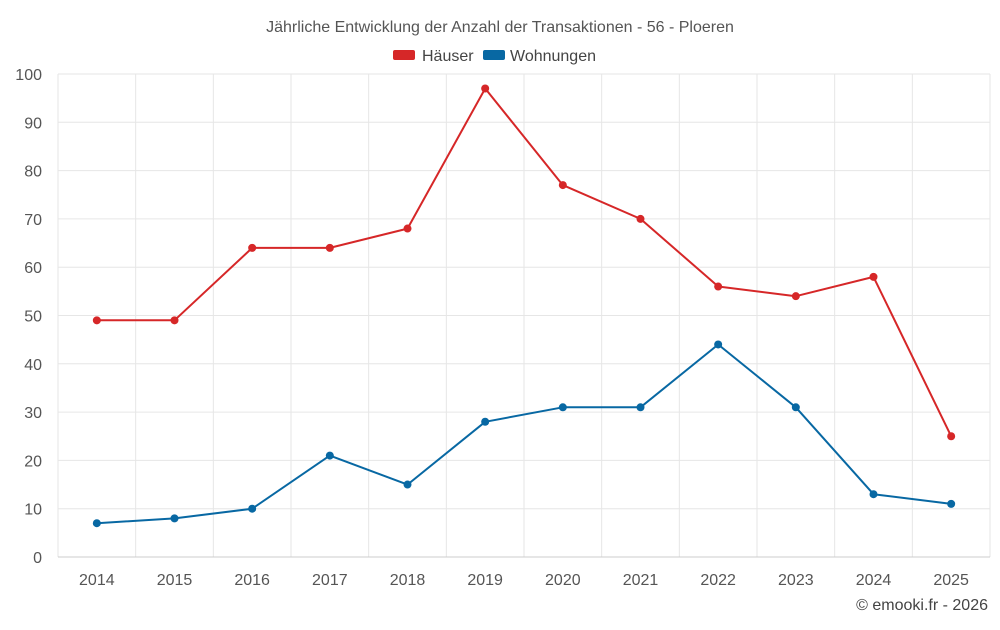 This screenshot has width=1000, height=630. Describe the element at coordinates (718, 580) in the screenshot. I see `x-tick-label: 2022` at that location.